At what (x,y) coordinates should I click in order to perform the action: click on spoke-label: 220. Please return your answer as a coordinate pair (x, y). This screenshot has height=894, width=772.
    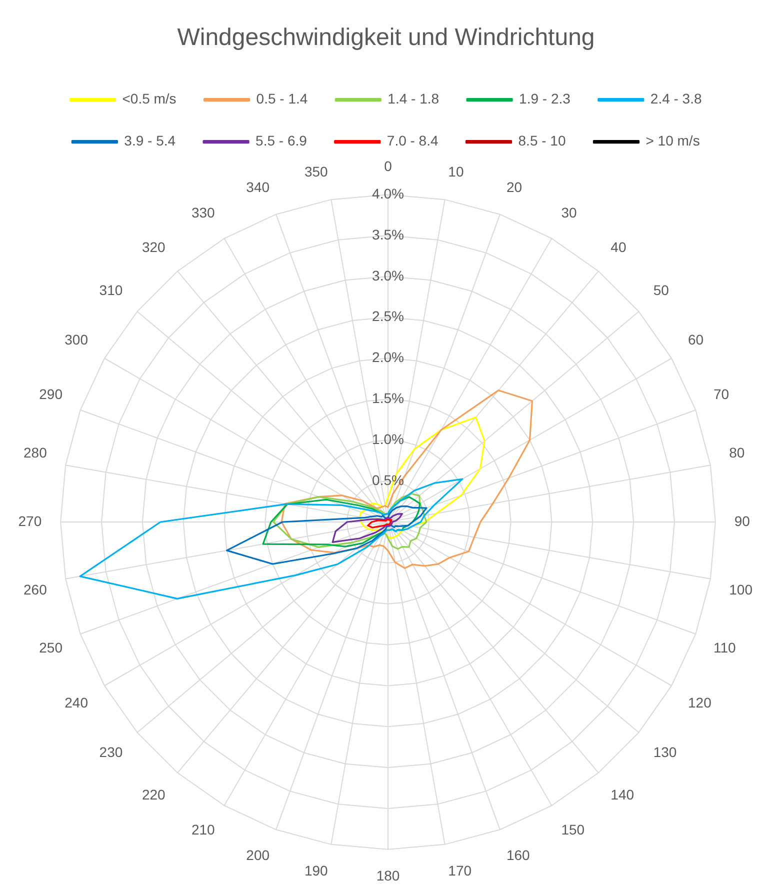
    Looking at the image, I should click on (154, 794).